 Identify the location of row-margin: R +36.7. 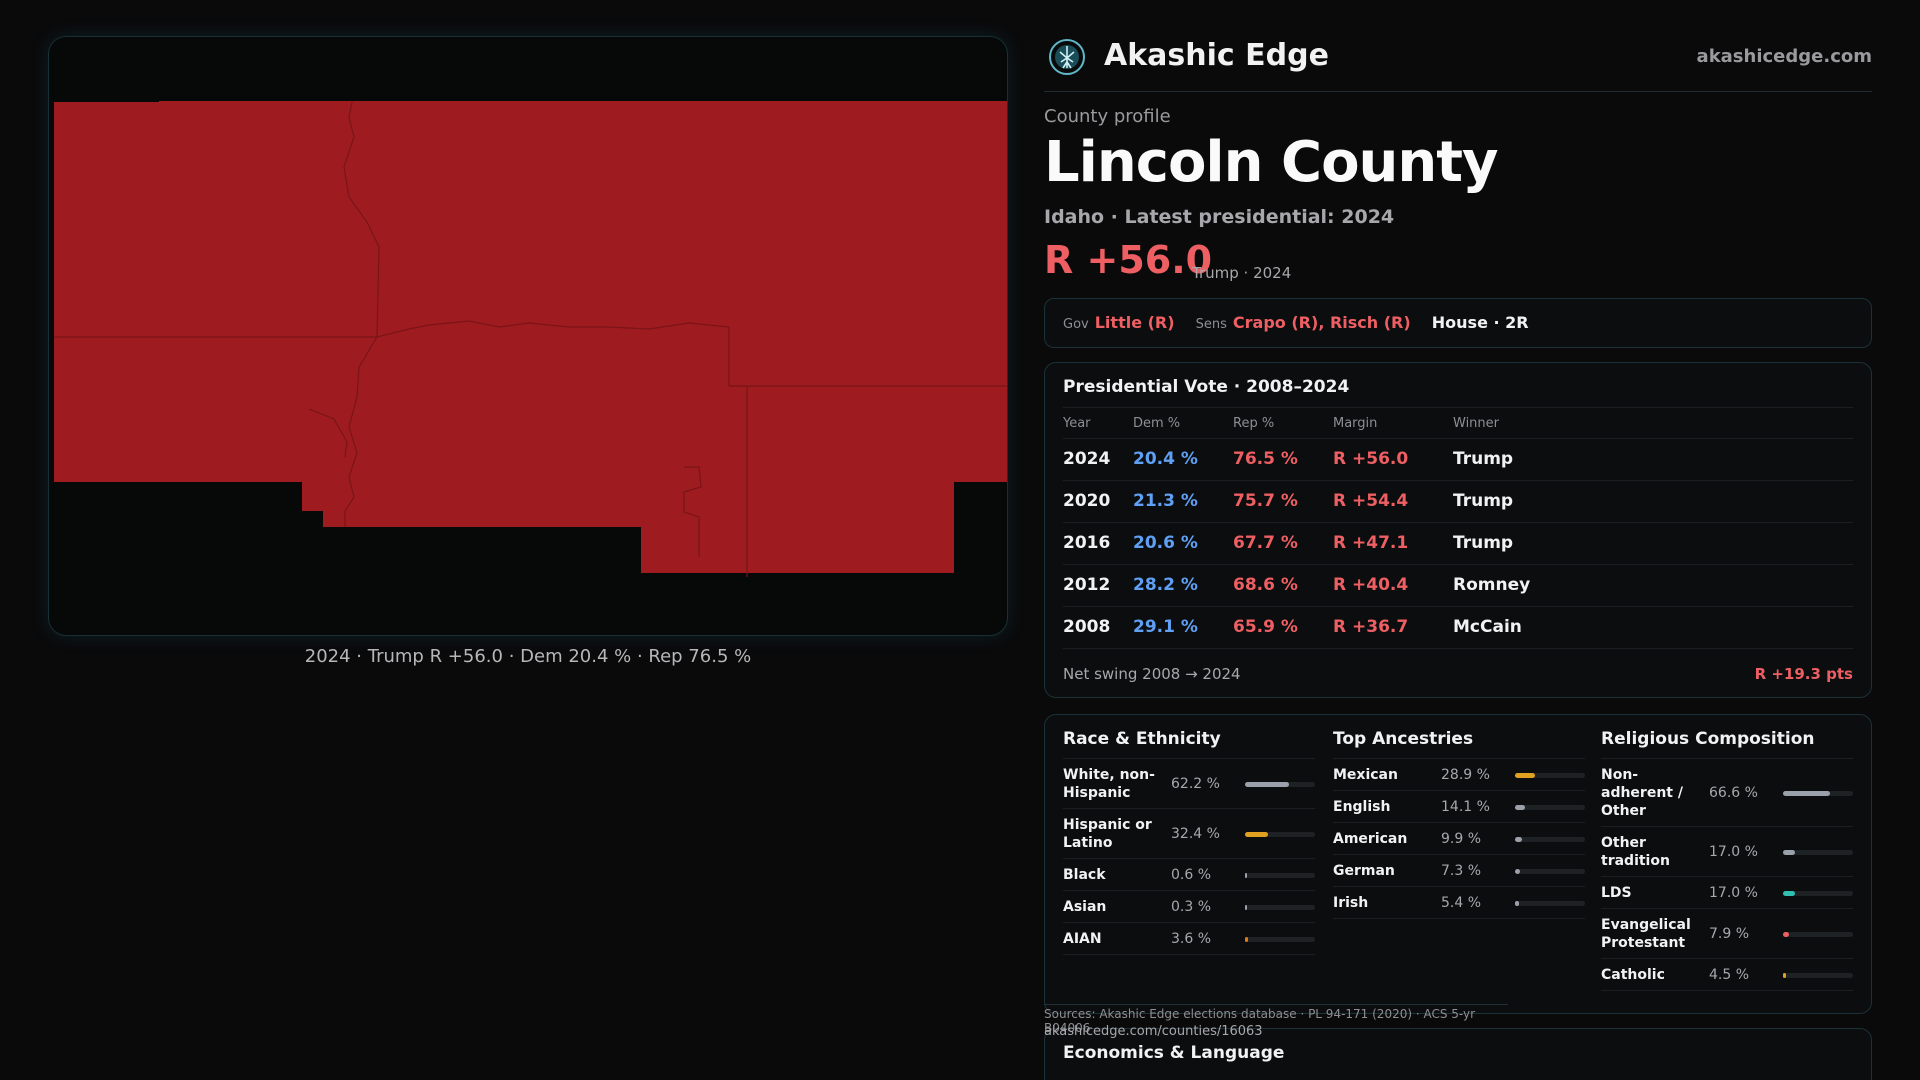
(1371, 627).